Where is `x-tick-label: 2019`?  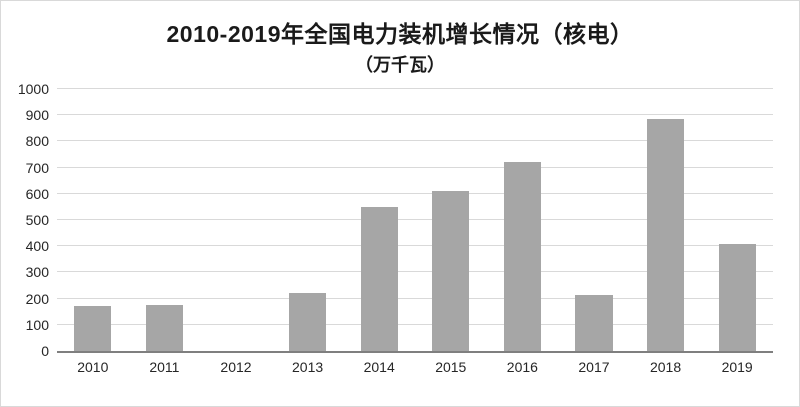 x-tick-label: 2019 is located at coordinates (737, 367).